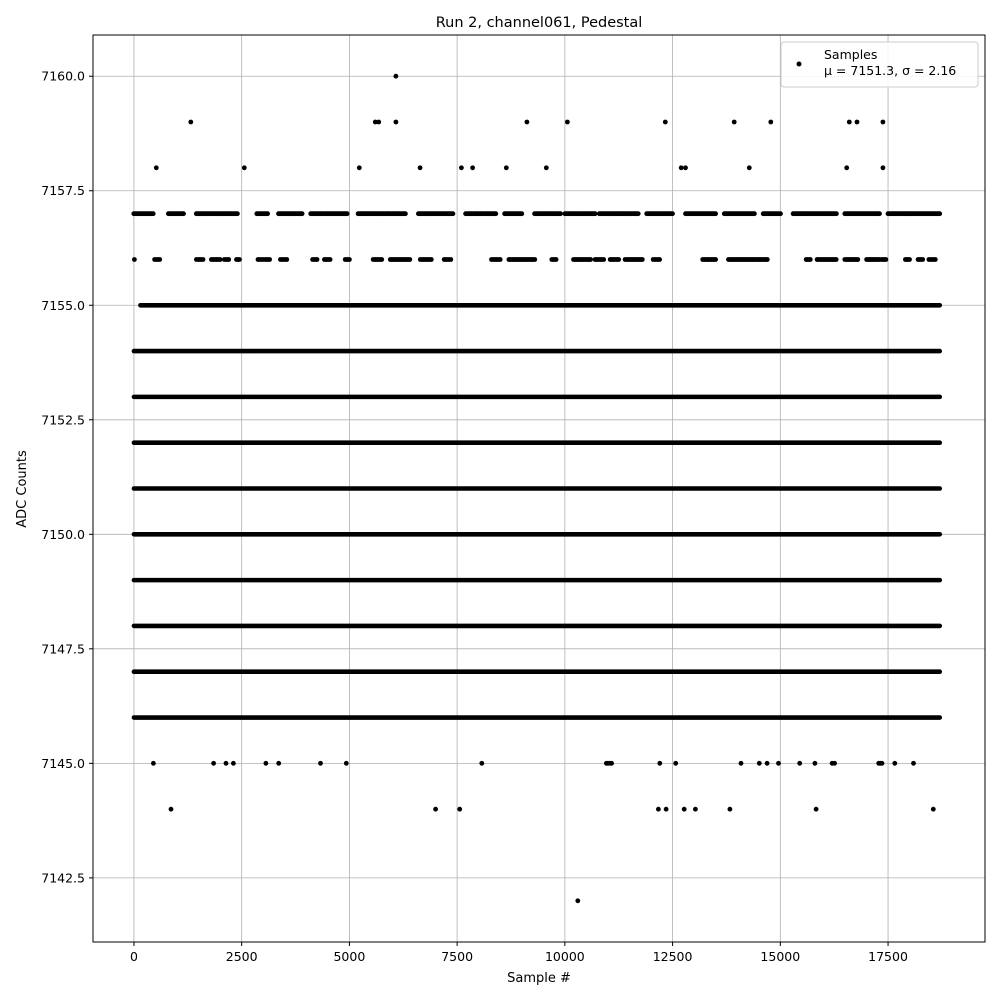  Describe the element at coordinates (134, 956) in the screenshot. I see `x-tick-label: 0` at that location.